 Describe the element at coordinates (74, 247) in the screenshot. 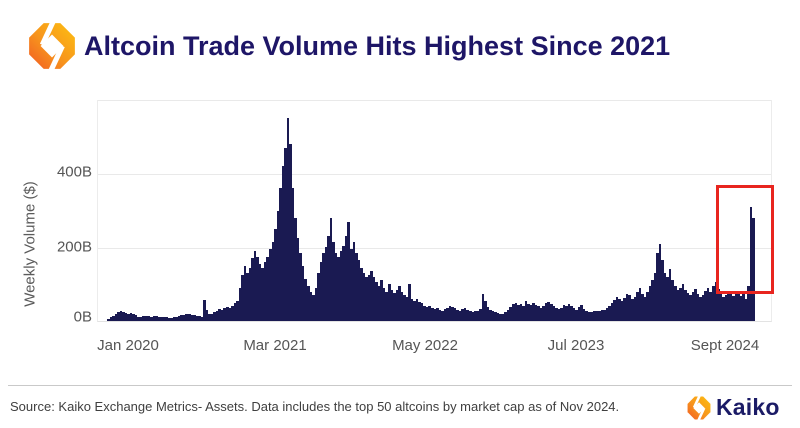

I see `y-tick-200b: 200B` at that location.